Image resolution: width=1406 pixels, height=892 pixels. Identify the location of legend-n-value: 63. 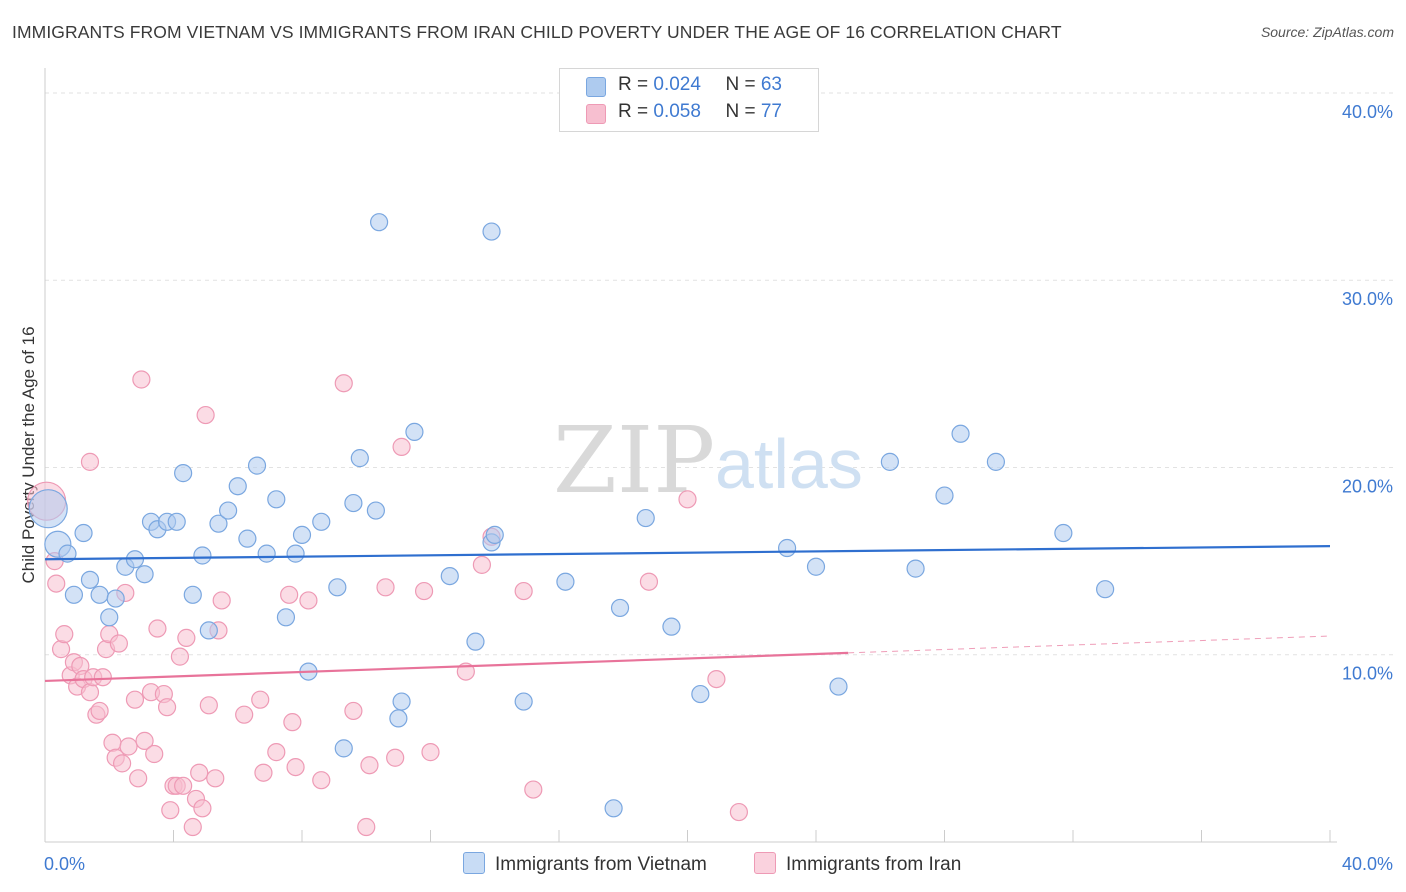
(771, 84).